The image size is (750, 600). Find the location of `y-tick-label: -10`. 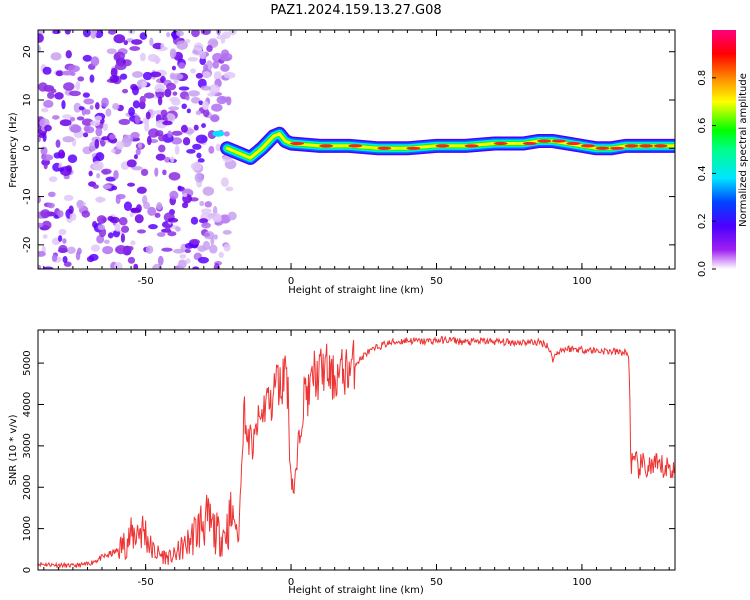

y-tick-label: -10 is located at coordinates (27, 196).